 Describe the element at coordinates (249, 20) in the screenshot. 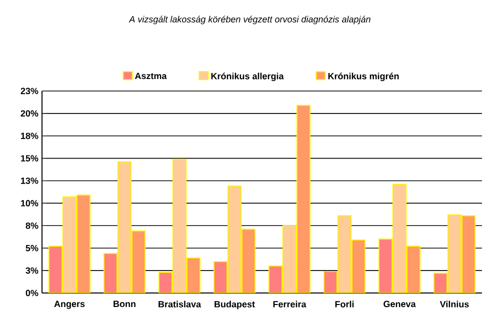

I see `chart-title: A vizsgált lakosság körében végzett orvosi diagnózis alapján` at that location.